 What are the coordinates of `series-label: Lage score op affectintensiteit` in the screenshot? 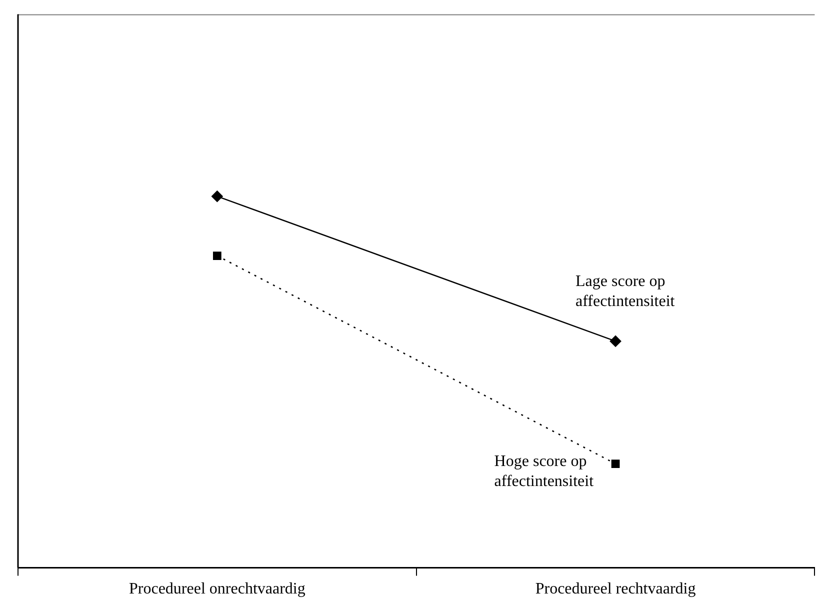 It's located at (626, 291).